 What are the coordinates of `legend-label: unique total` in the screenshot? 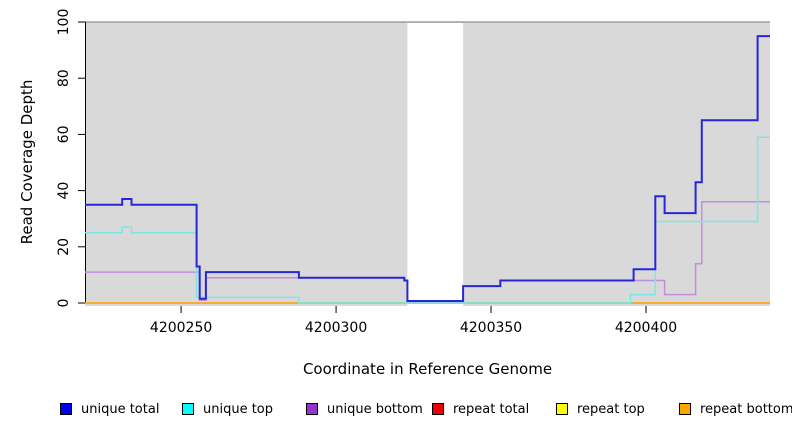 It's located at (120, 409).